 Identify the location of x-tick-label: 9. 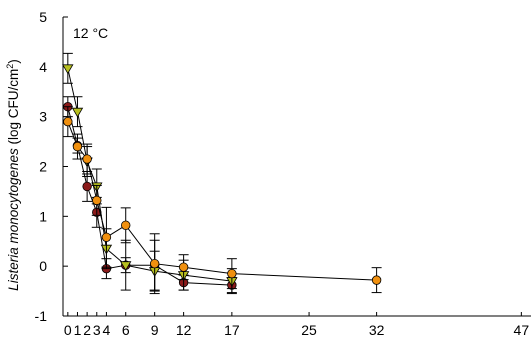
(155, 330).